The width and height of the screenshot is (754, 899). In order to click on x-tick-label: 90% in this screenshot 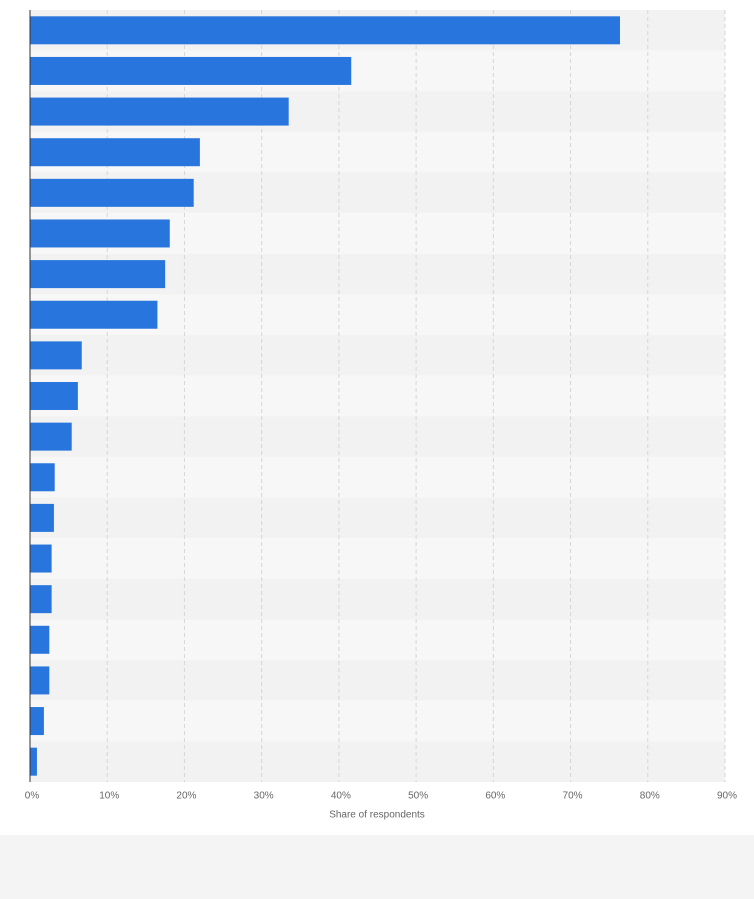, I will do `click(727, 796)`.